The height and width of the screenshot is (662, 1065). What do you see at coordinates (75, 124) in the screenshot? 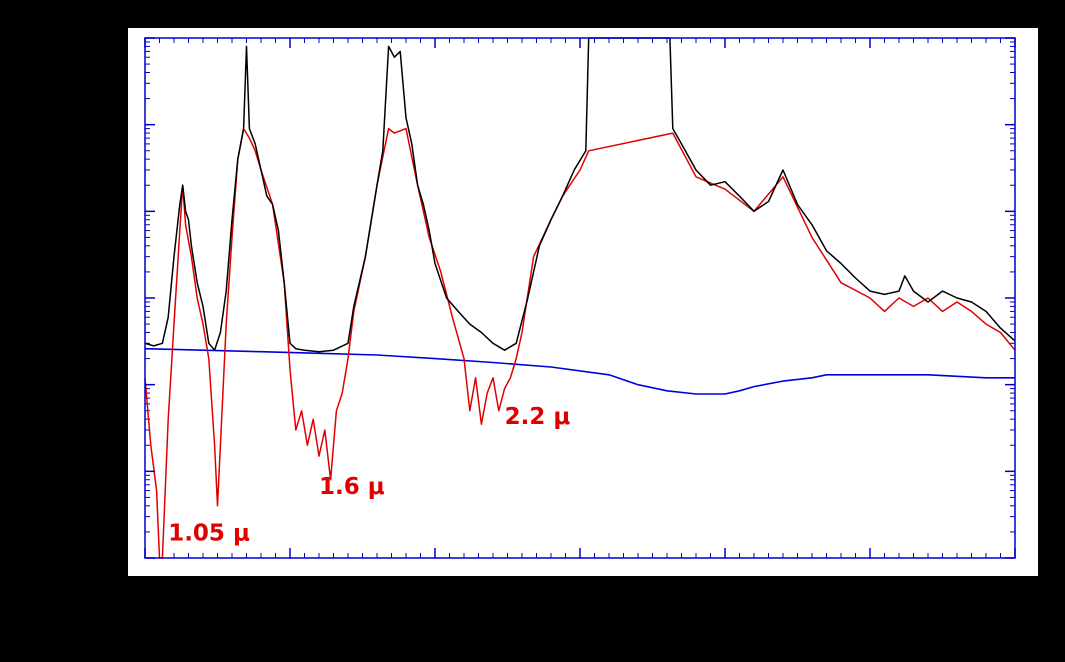
I see `y-tick-label: 10¹` at bounding box center [75, 124].